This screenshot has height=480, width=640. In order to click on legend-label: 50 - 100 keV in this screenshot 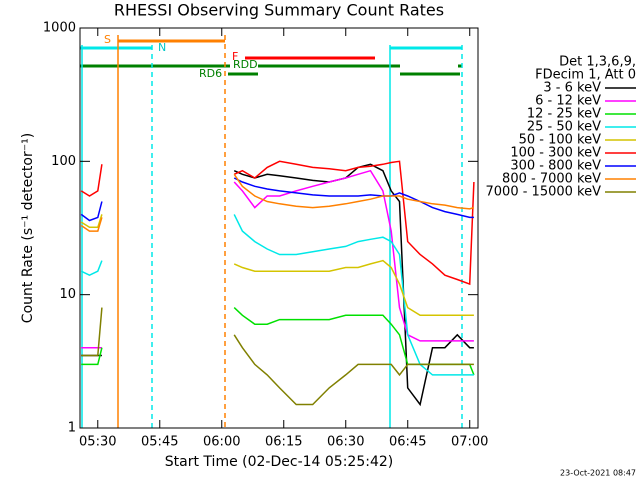, I will do `click(560, 140)`.